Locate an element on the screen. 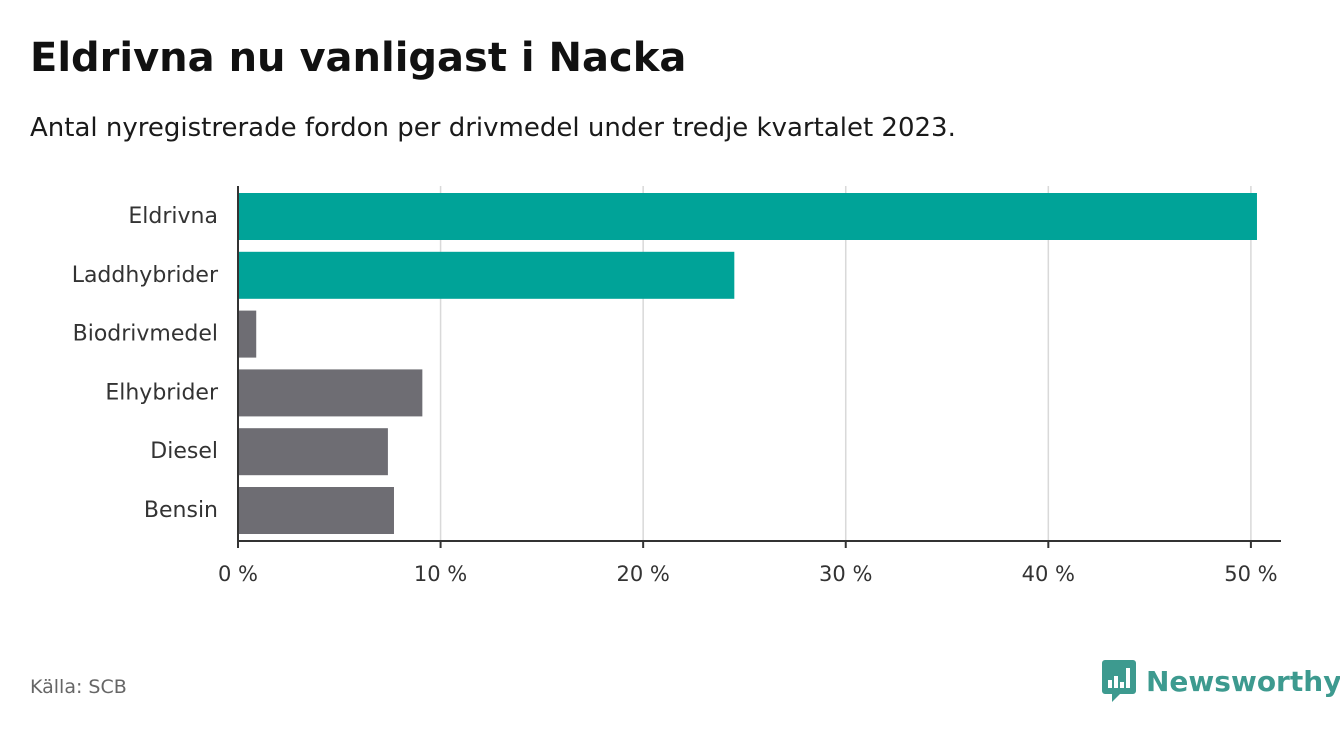 The width and height of the screenshot is (1340, 733). category-label: Bensin is located at coordinates (181, 510).